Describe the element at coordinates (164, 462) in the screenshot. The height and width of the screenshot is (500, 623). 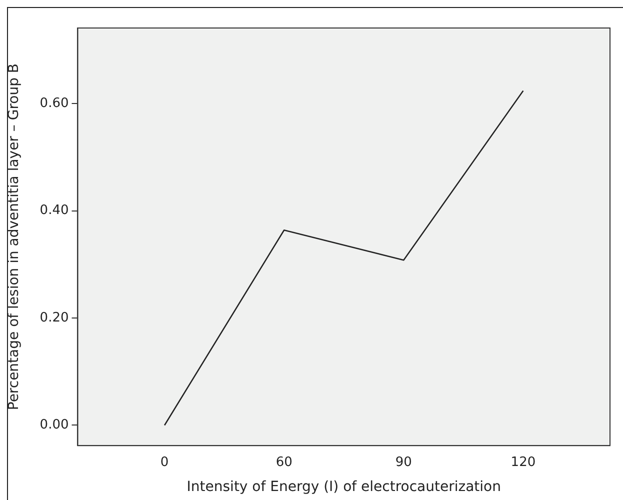
I see `x-tick-label: 0` at that location.